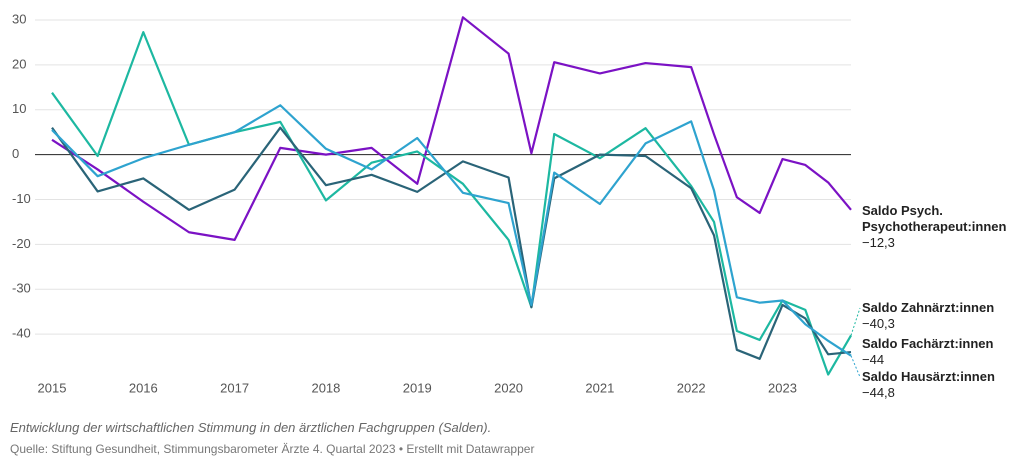 The height and width of the screenshot is (467, 1024). I want to click on y-tick-label: 0, so click(15, 153).